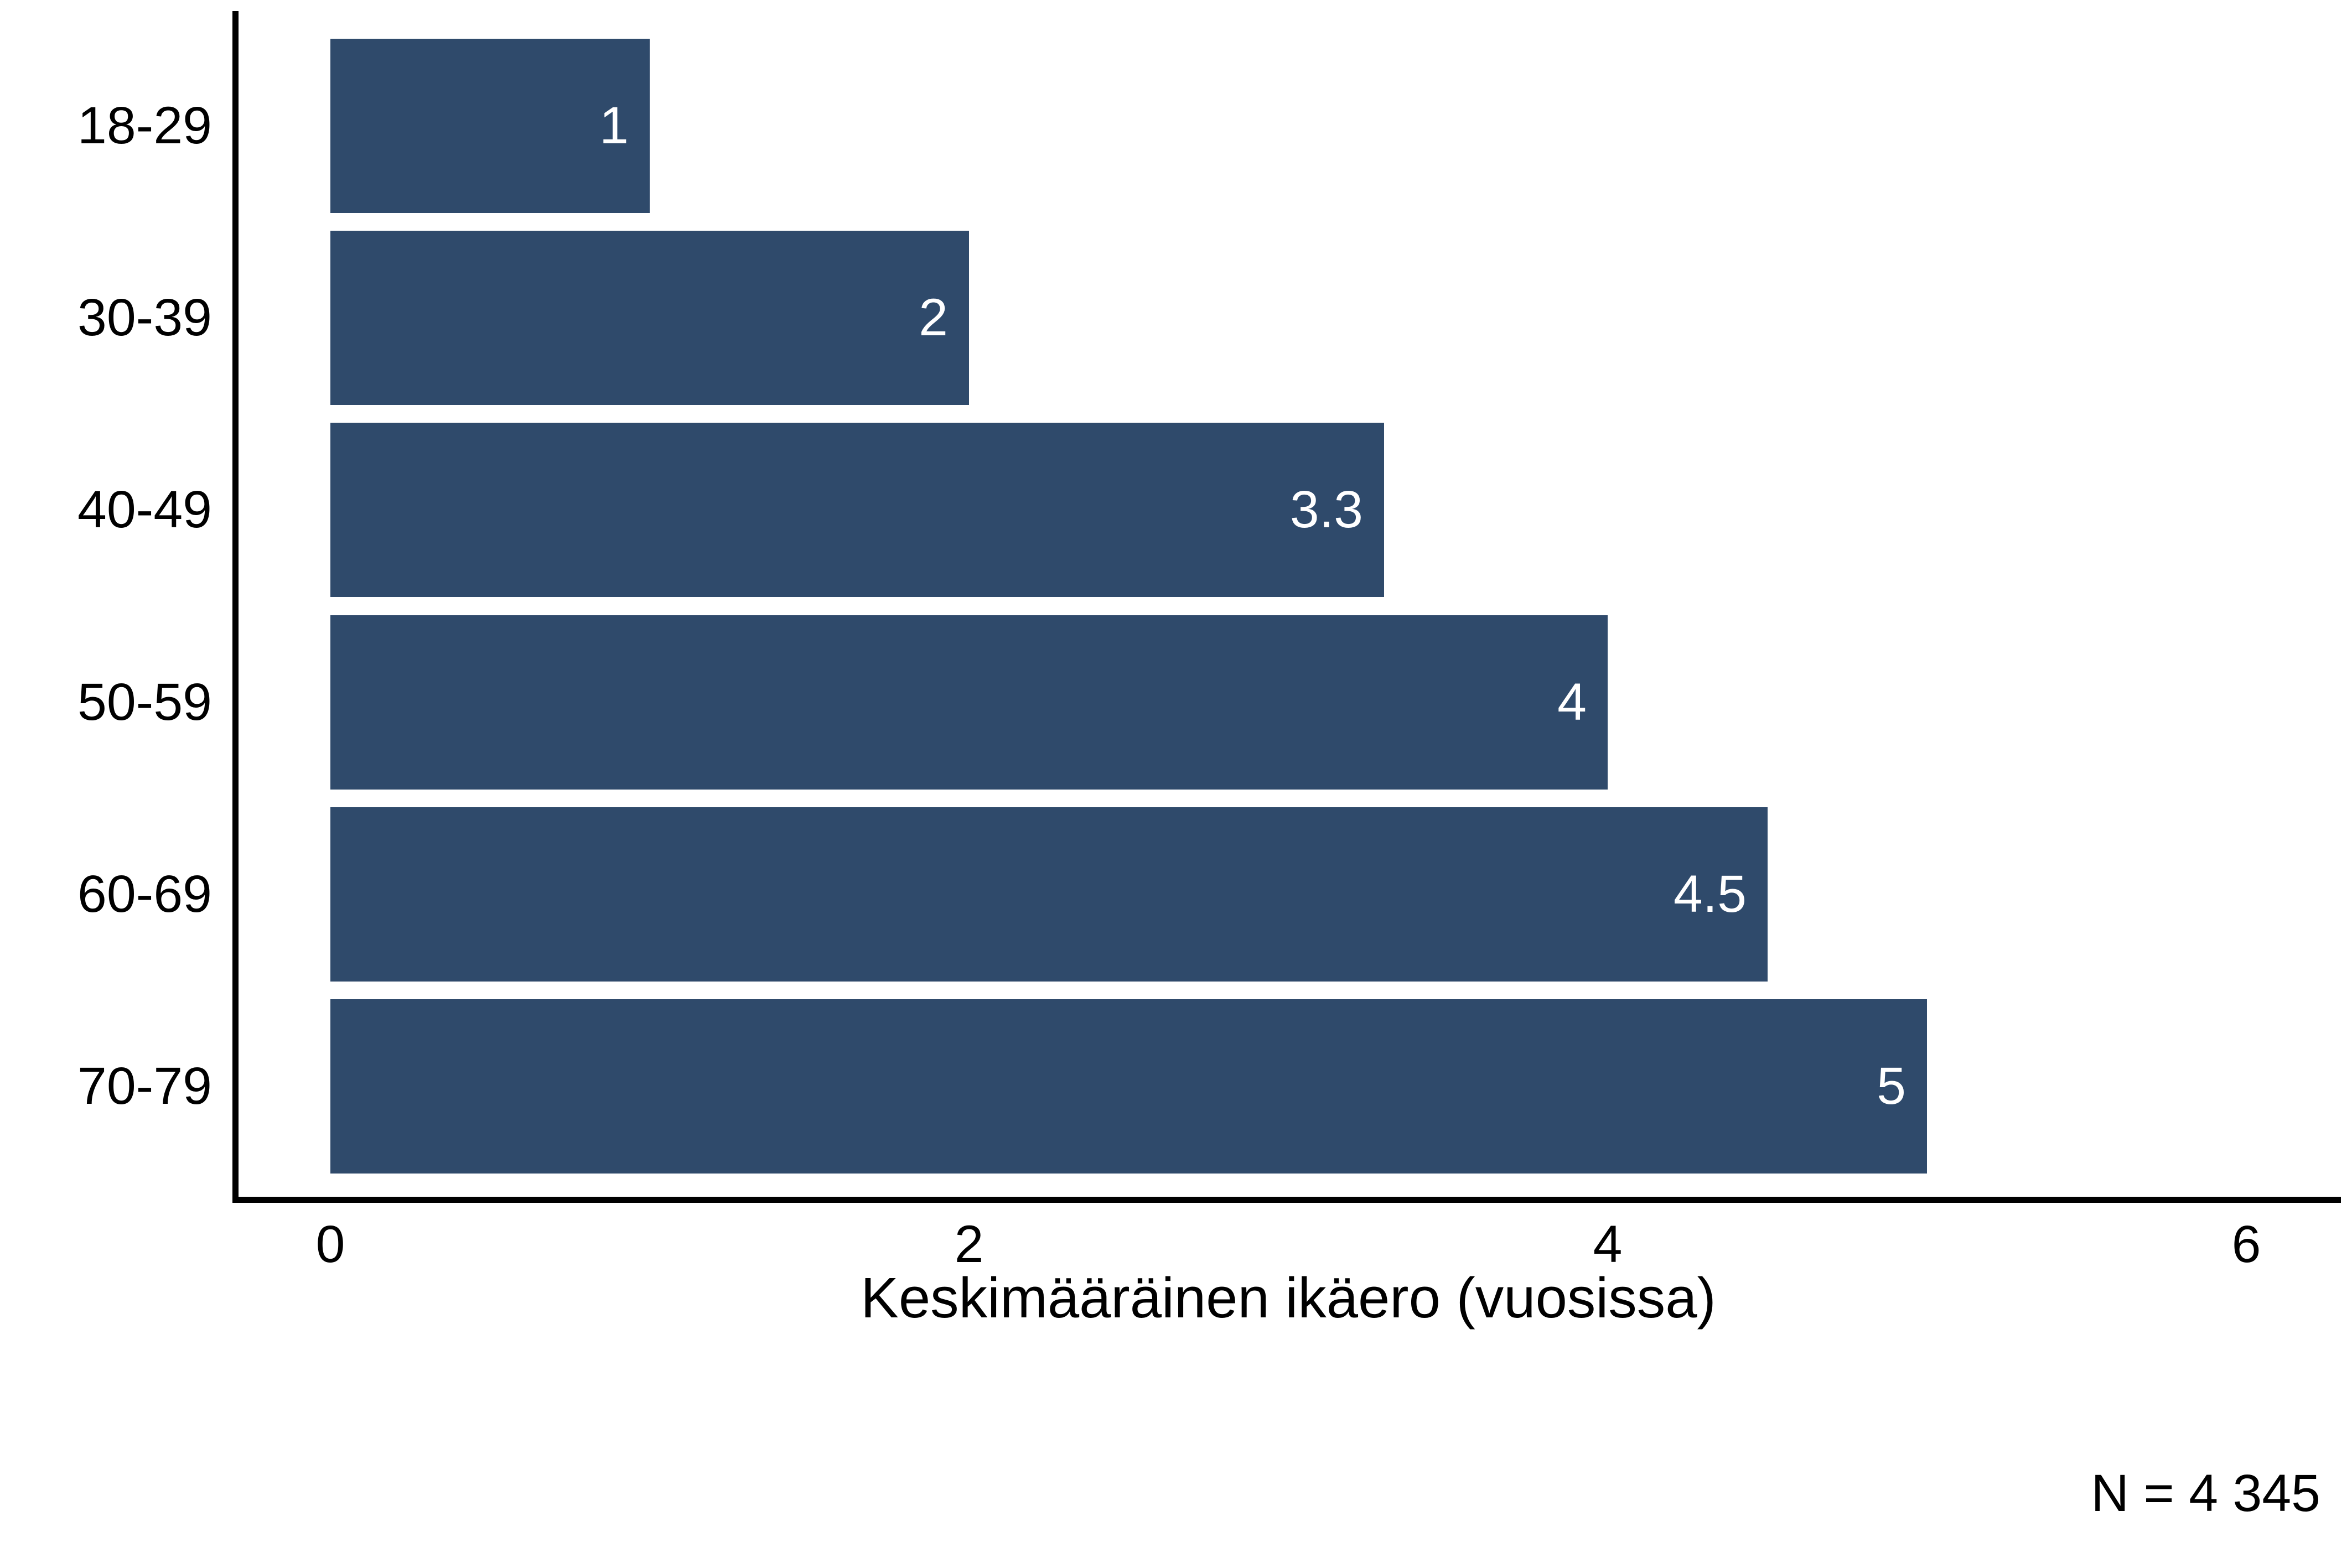 This screenshot has width=2352, height=1568. I want to click on category-label: 60-69, so click(144, 894).